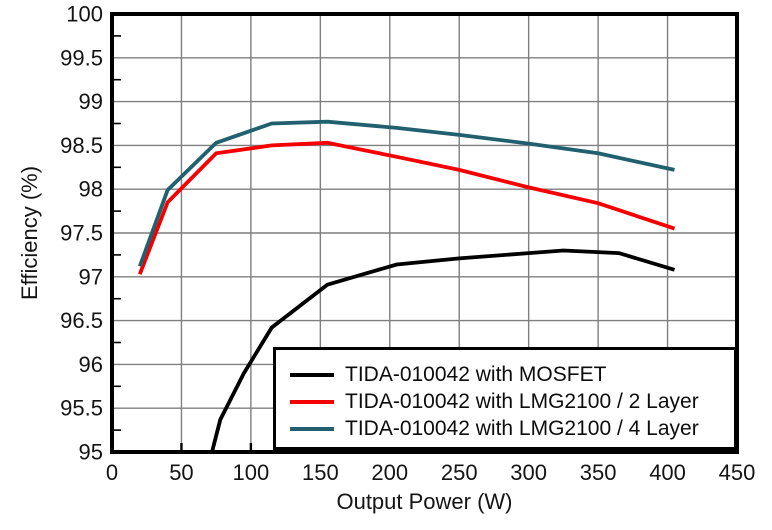  Describe the element at coordinates (181, 472) in the screenshot. I see `x-tick-label: 50` at that location.